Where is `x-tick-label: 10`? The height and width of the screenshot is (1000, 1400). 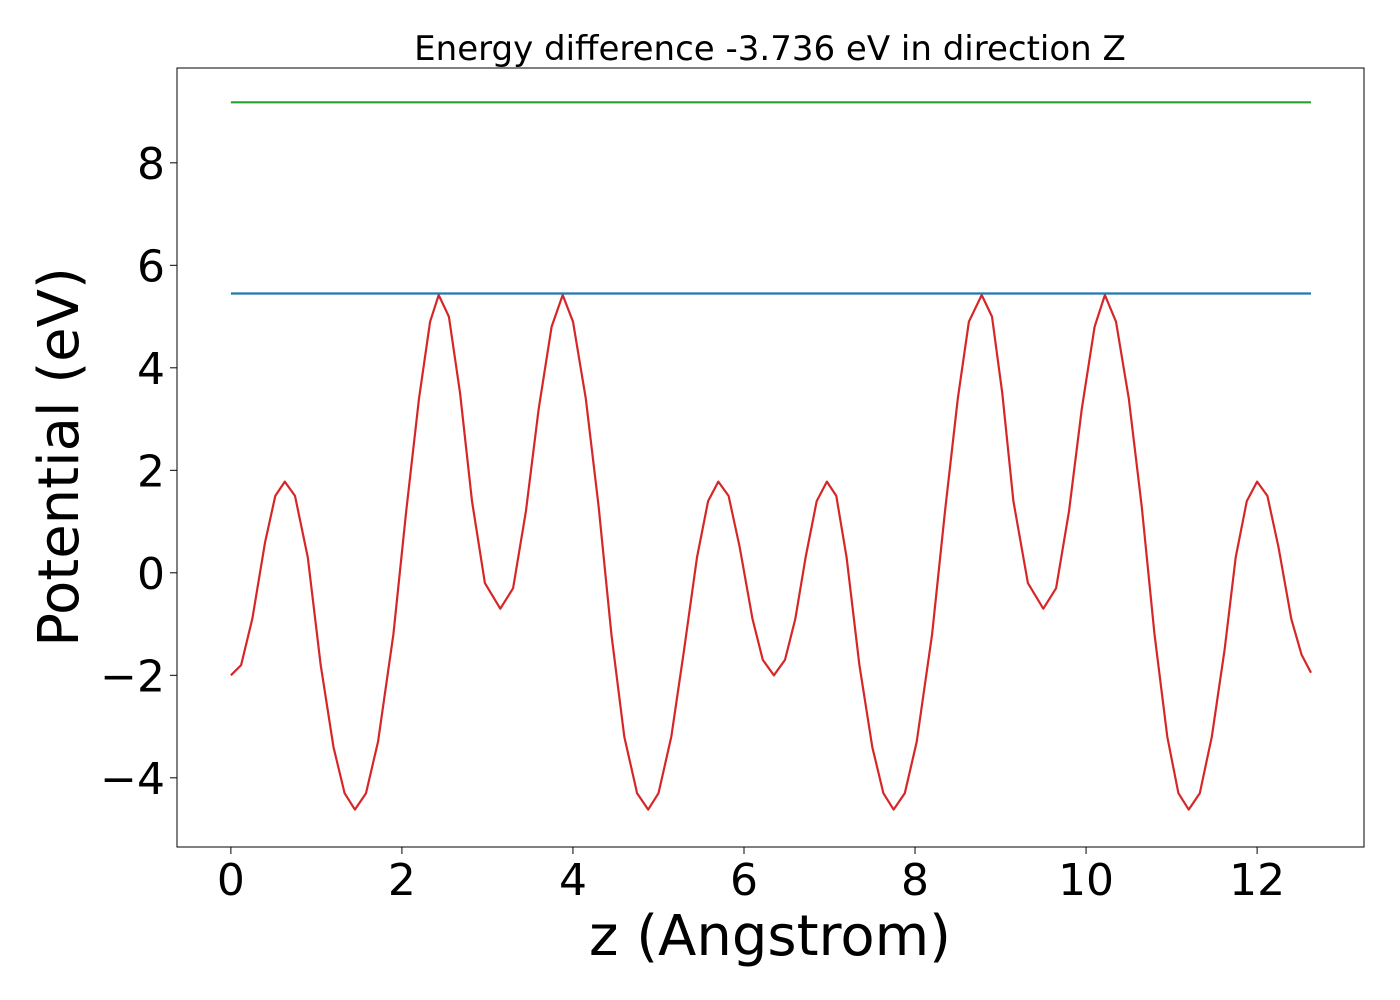
x-tick-label: 10 is located at coordinates (1086, 880).